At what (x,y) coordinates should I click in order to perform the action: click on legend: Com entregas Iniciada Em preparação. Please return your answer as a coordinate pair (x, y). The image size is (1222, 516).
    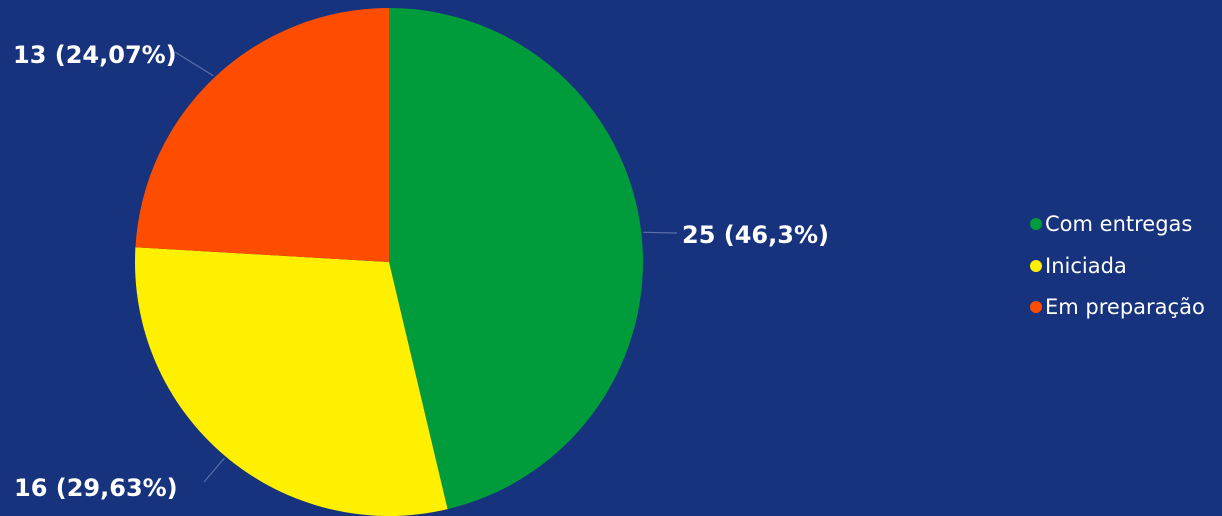
    Looking at the image, I should click on (1117, 265).